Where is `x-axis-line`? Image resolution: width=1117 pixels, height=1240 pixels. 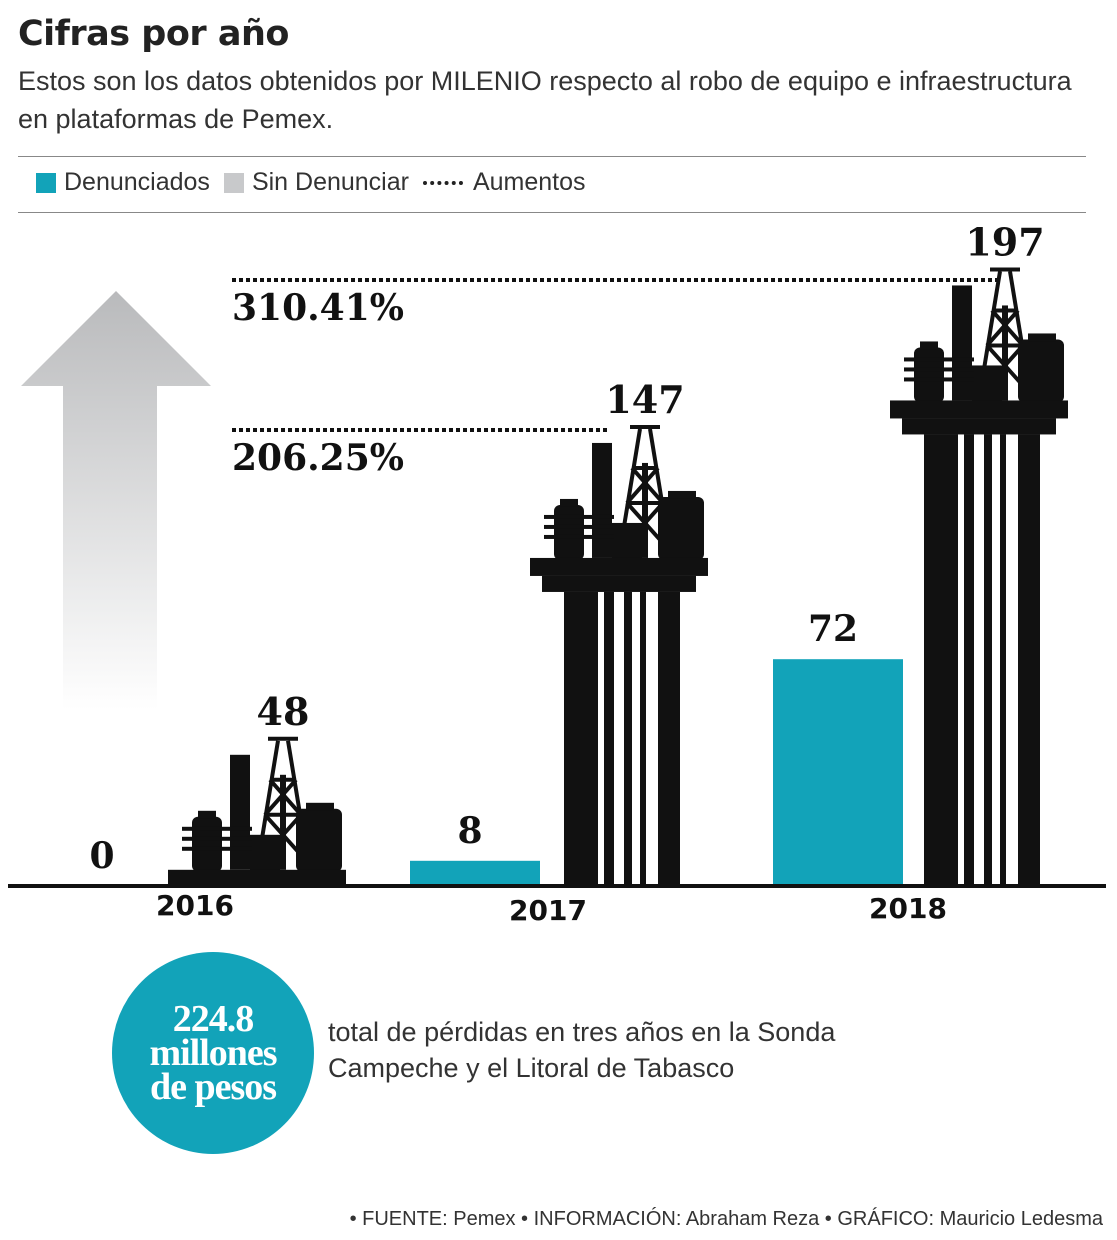
x-axis-line is located at coordinates (557, 886).